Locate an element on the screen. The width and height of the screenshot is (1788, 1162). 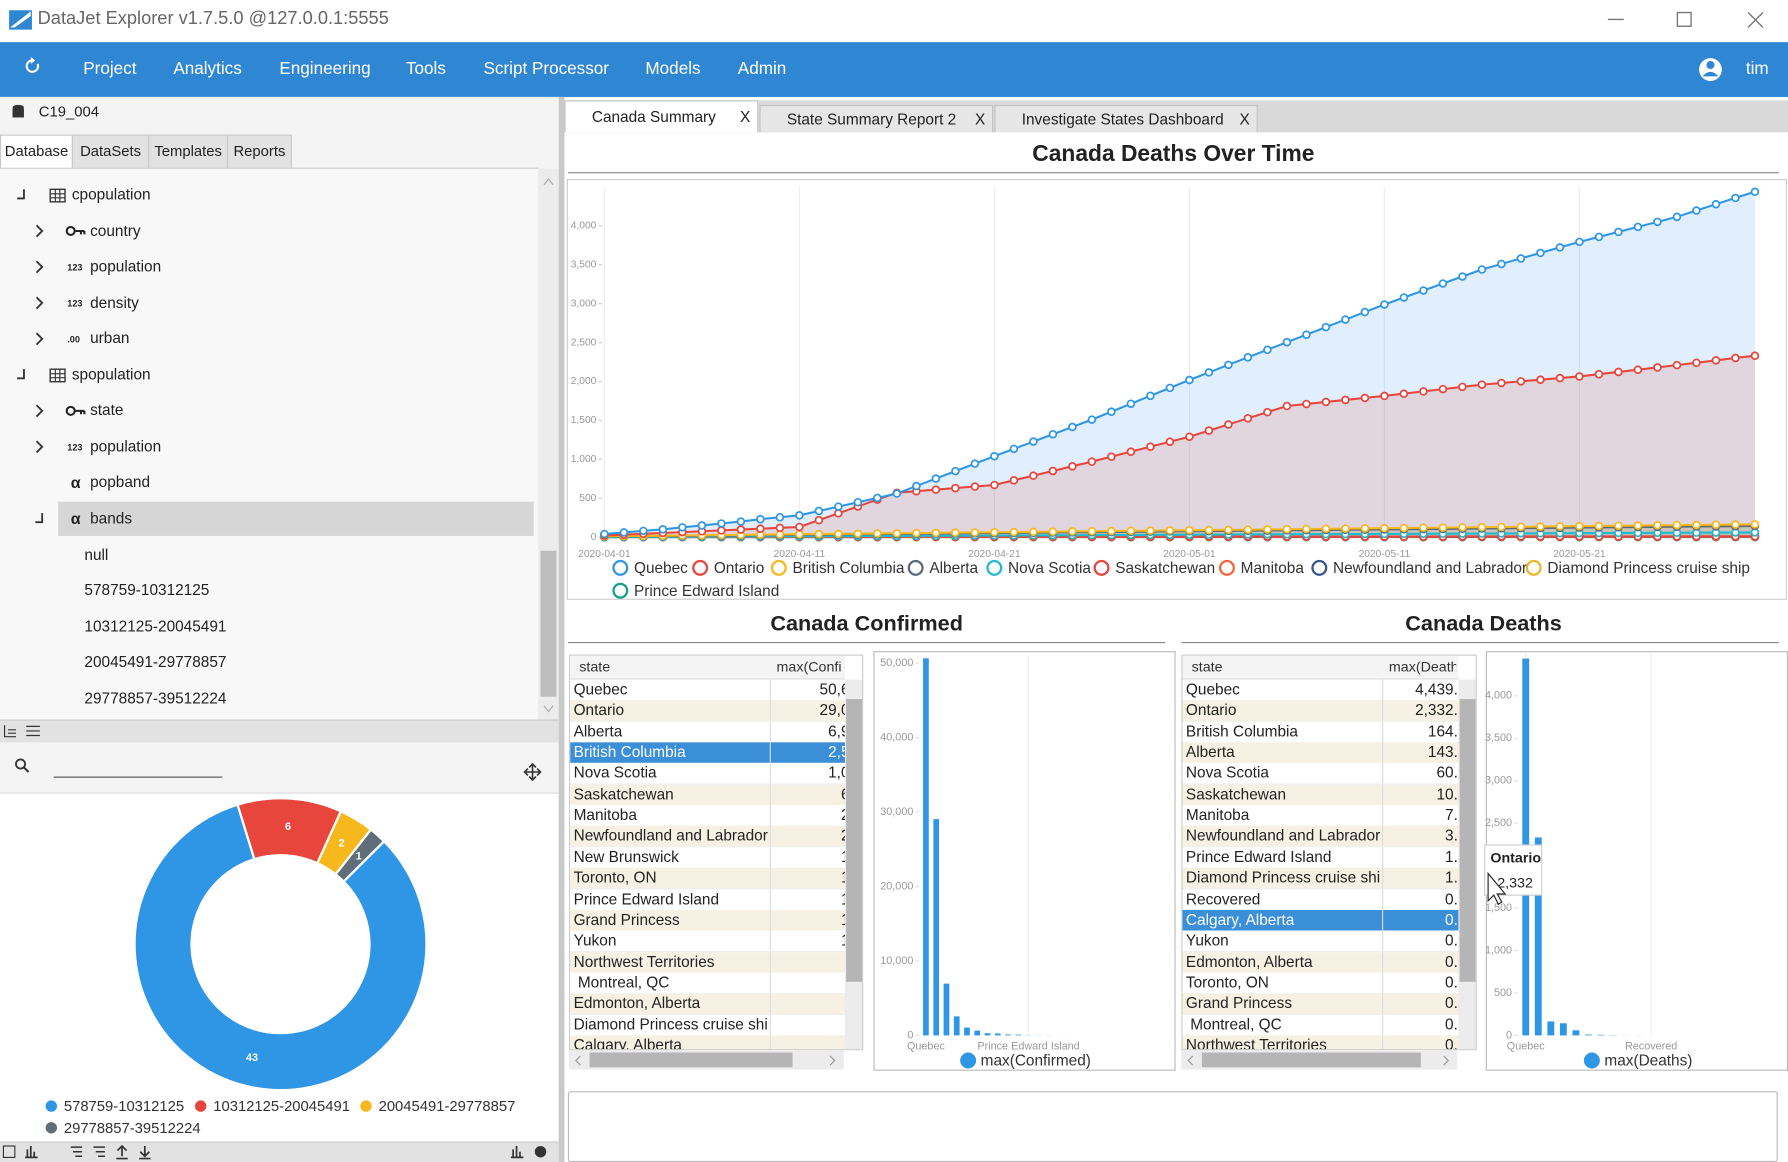
table-cell: Ontario is located at coordinates (1211, 710).